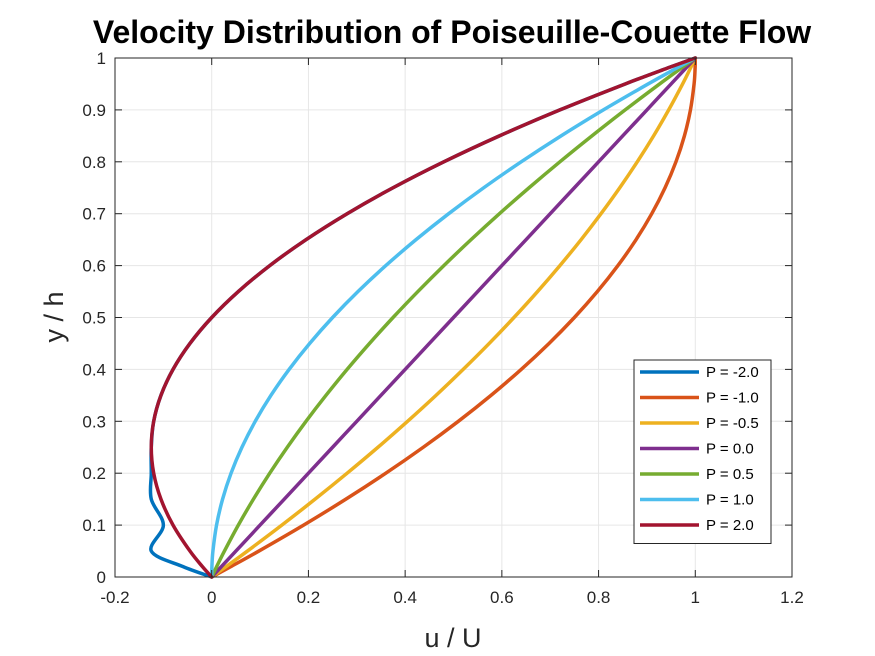 The height and width of the screenshot is (656, 875). What do you see at coordinates (792, 597) in the screenshot?
I see `x-tick-label: 1.2` at bounding box center [792, 597].